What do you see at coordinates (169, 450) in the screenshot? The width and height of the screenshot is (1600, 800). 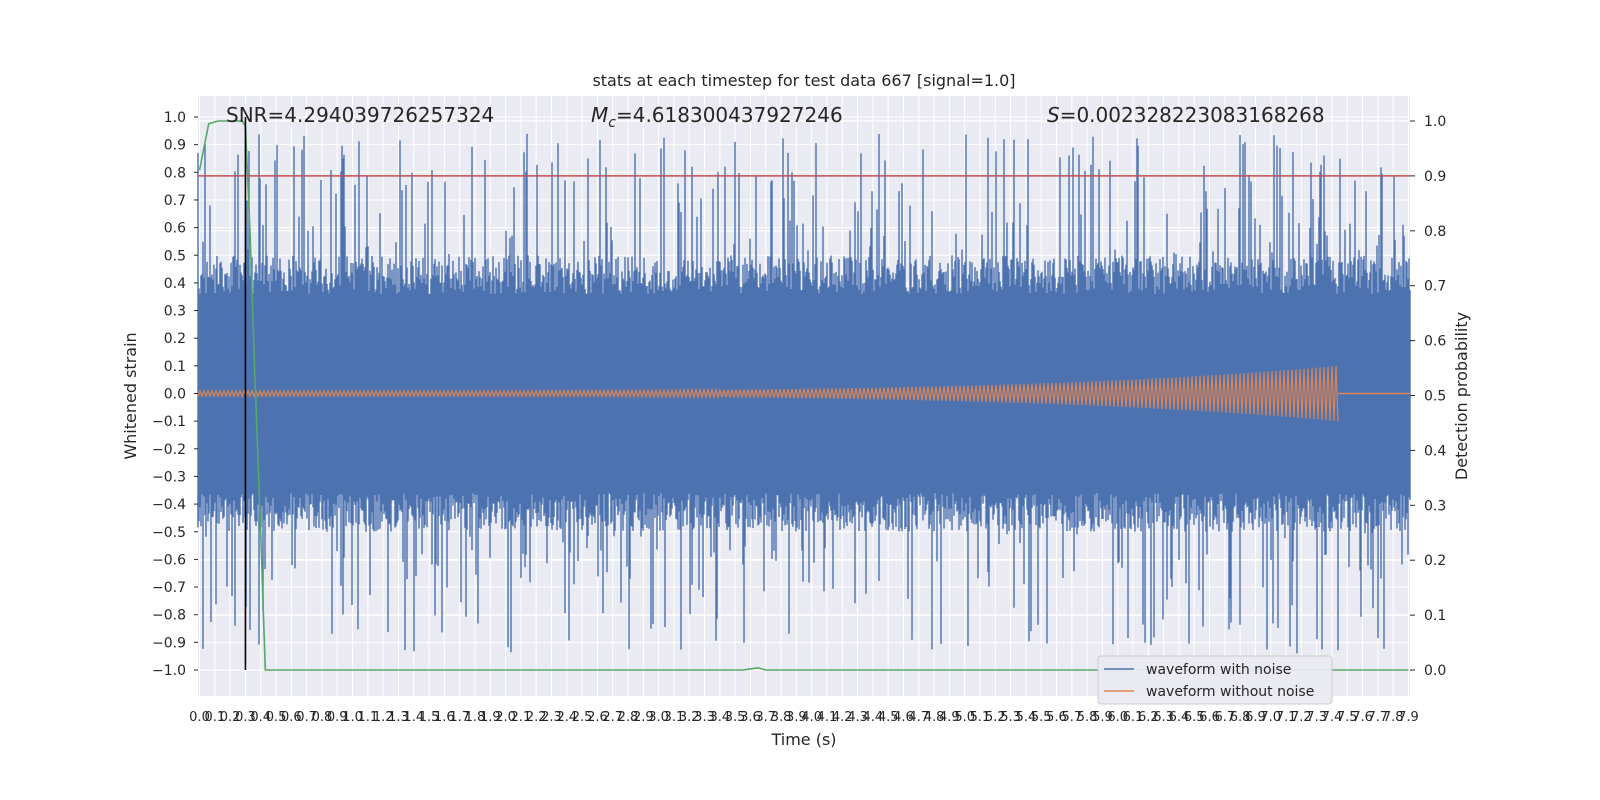 I see `y-tick-label: −0.2` at bounding box center [169, 450].